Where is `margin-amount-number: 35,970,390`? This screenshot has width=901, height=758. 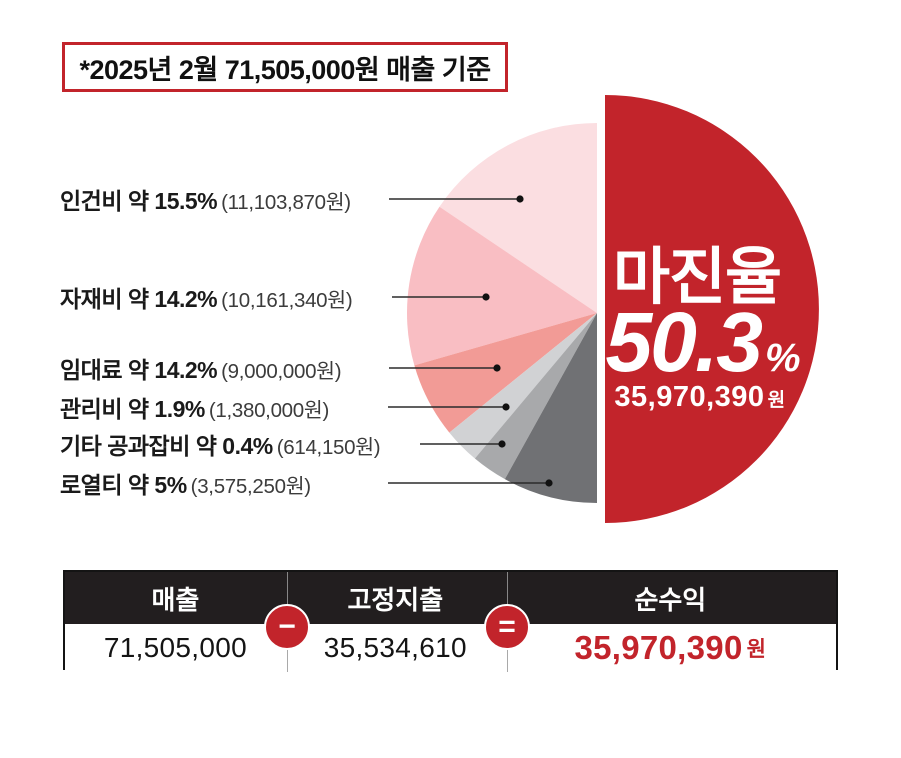 margin-amount-number: 35,970,390 is located at coordinates (689, 397).